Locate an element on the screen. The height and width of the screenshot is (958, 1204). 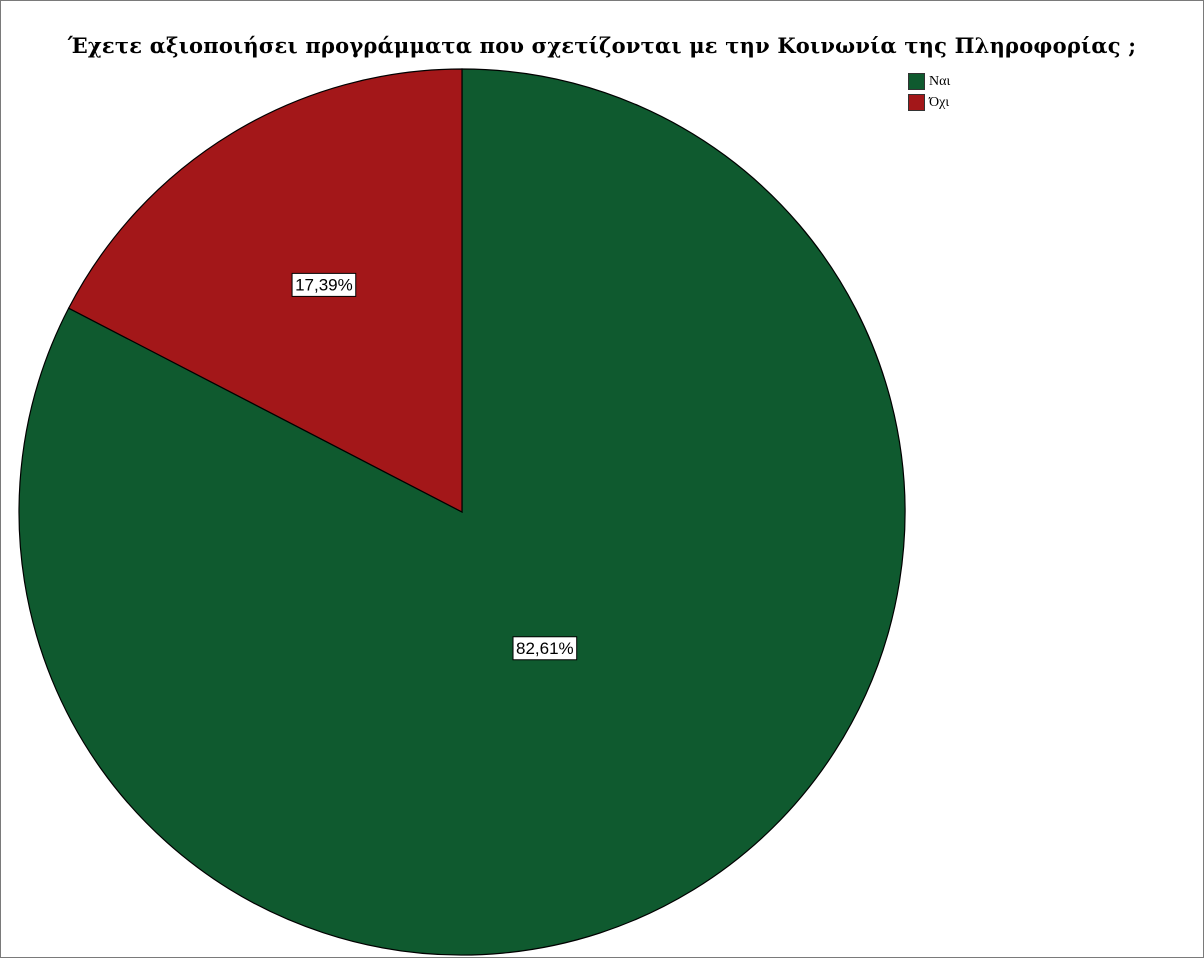
svg-text: 82,61% is located at coordinates (545, 648).